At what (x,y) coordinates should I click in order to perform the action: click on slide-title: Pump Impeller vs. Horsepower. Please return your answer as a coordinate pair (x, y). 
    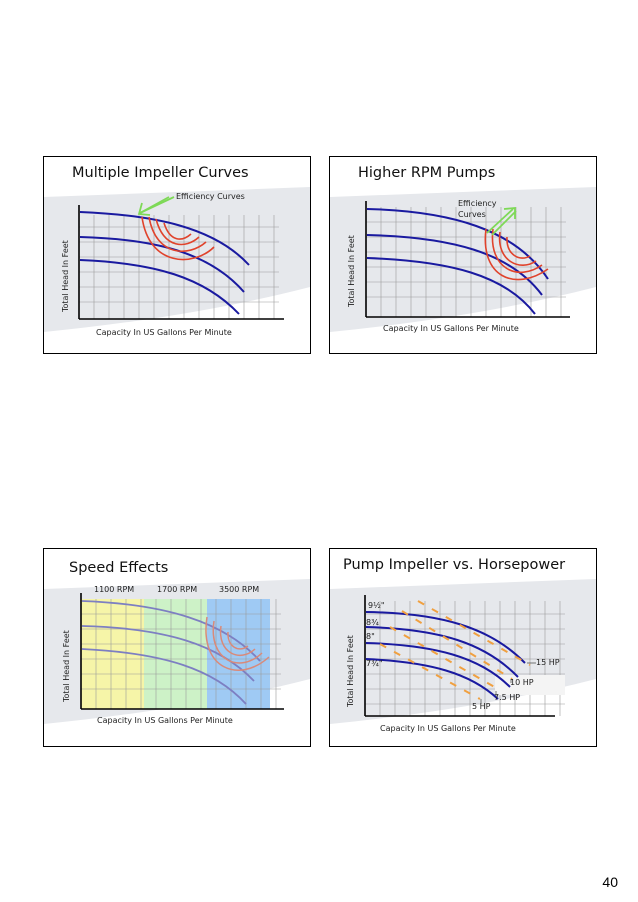
    Looking at the image, I should click on (454, 565).